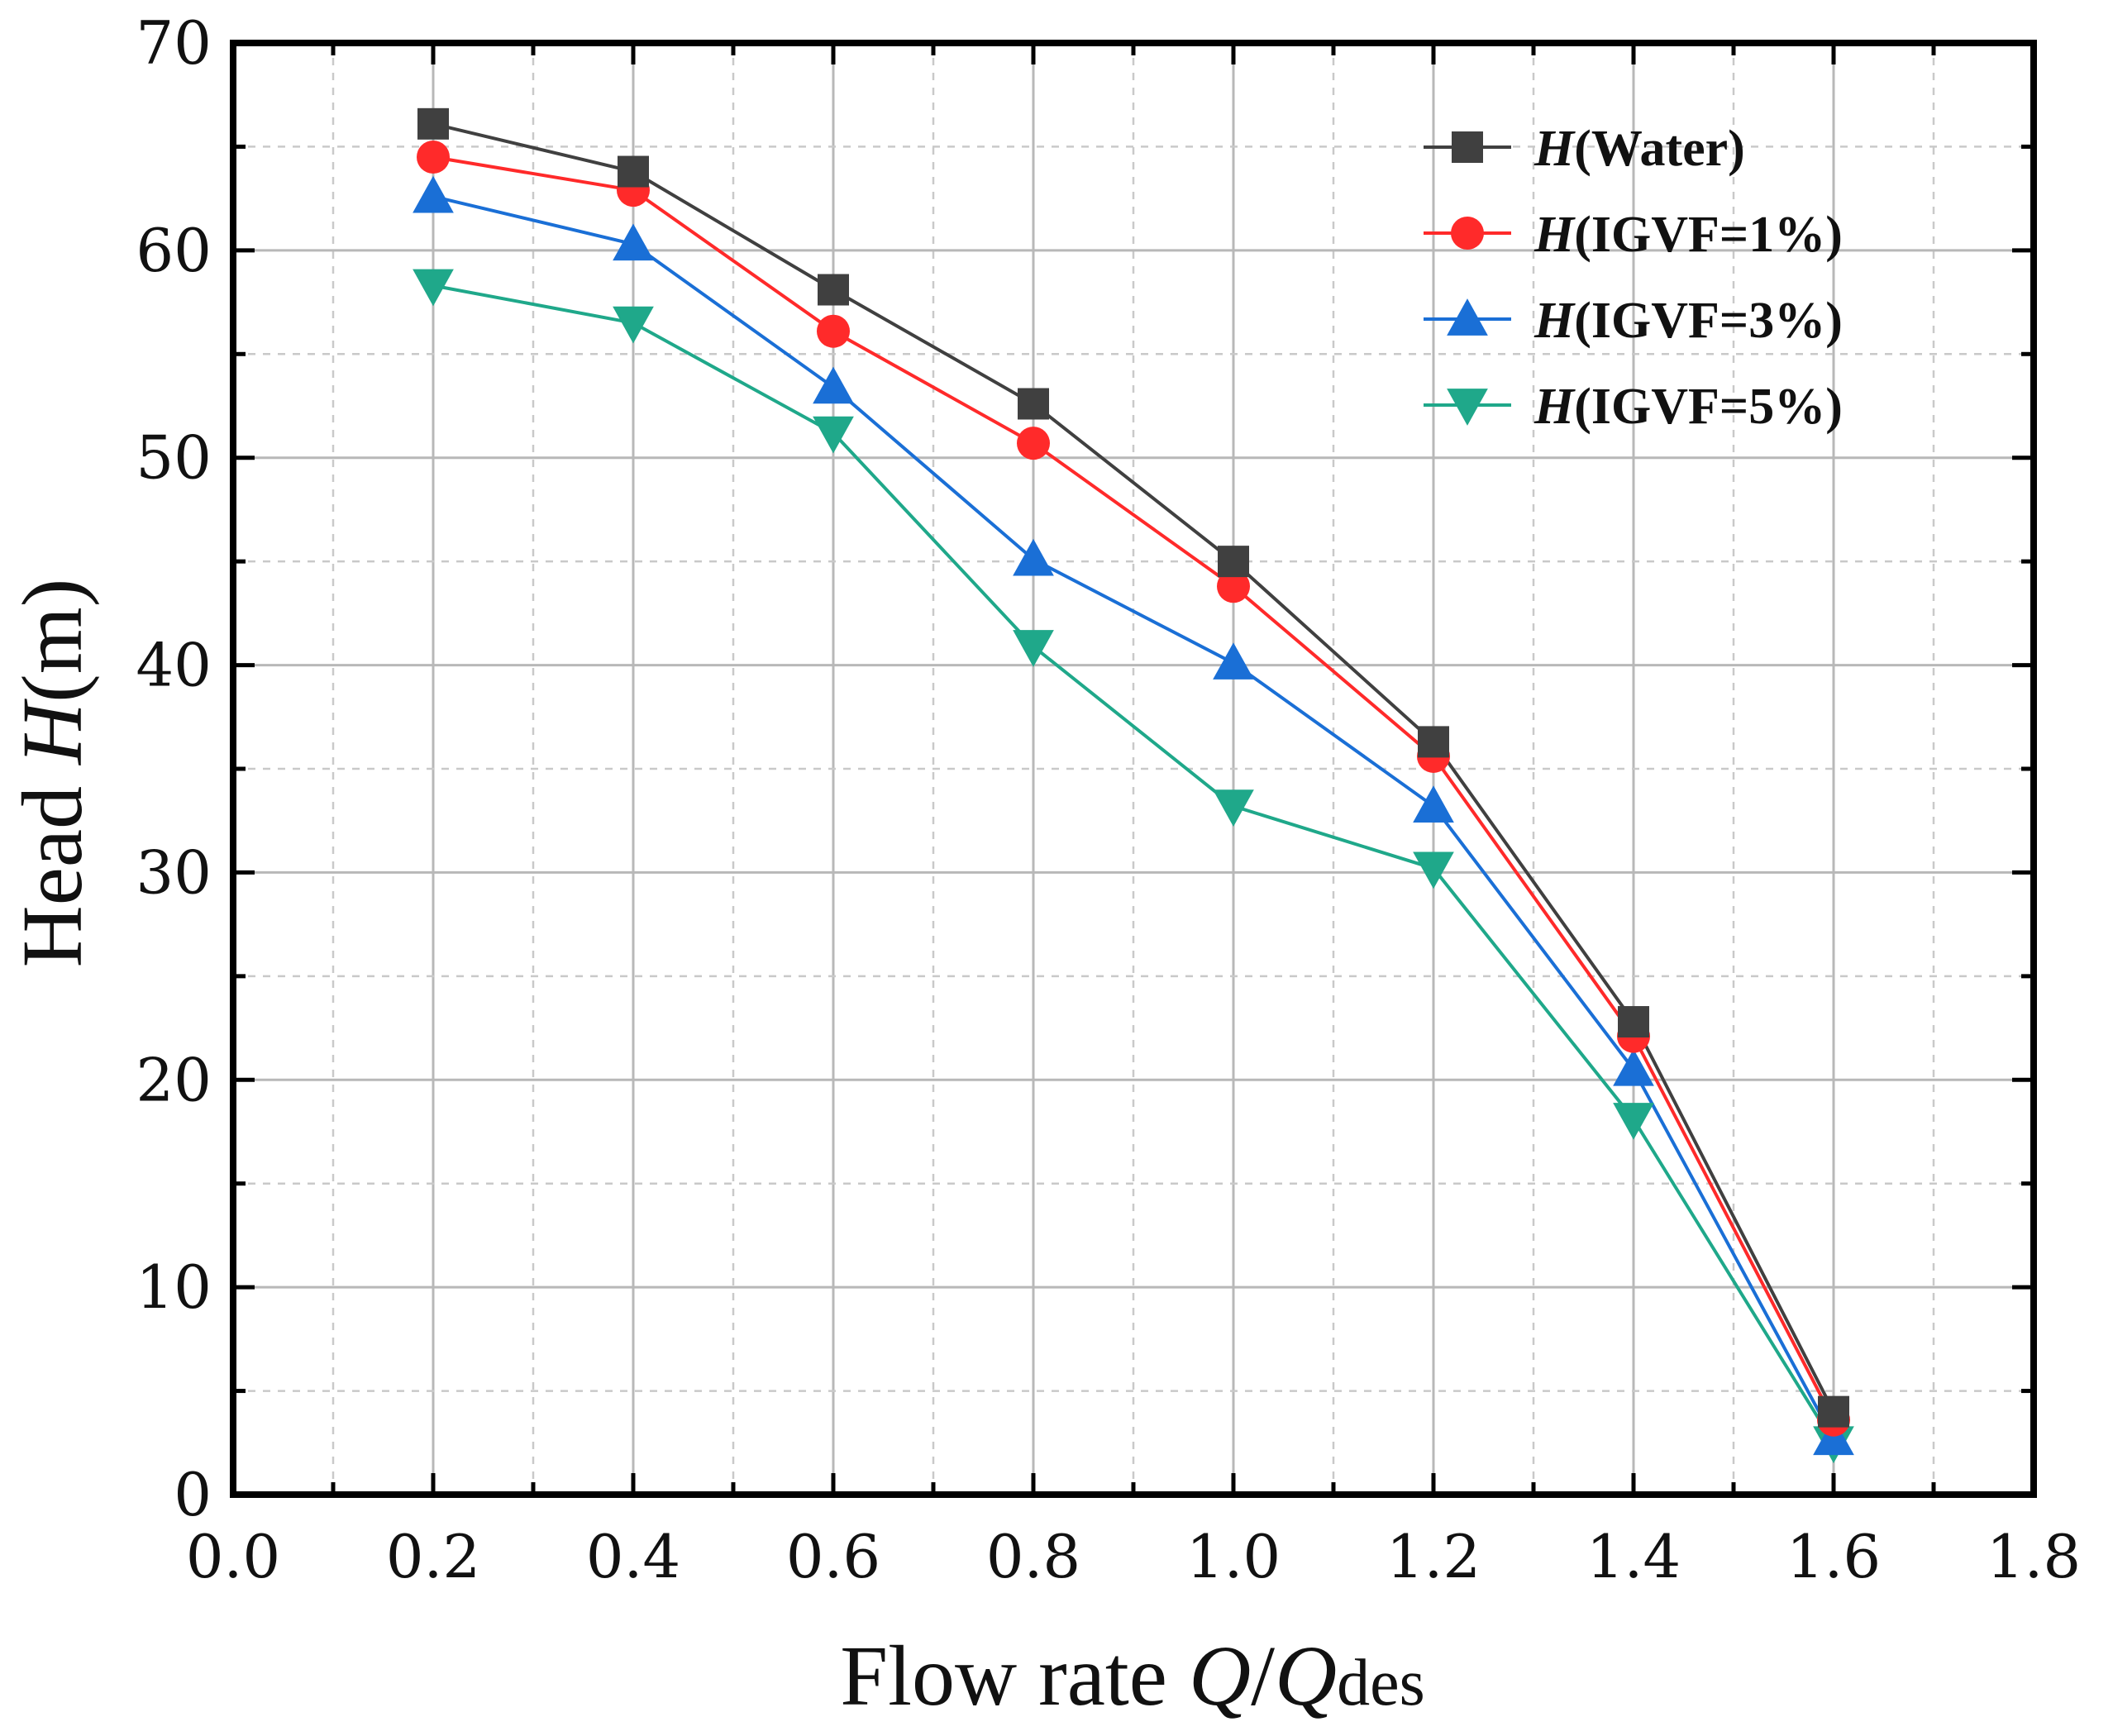  Describe the element at coordinates (1834, 1556) in the screenshot. I see `x-tick-label: 1.6` at that location.